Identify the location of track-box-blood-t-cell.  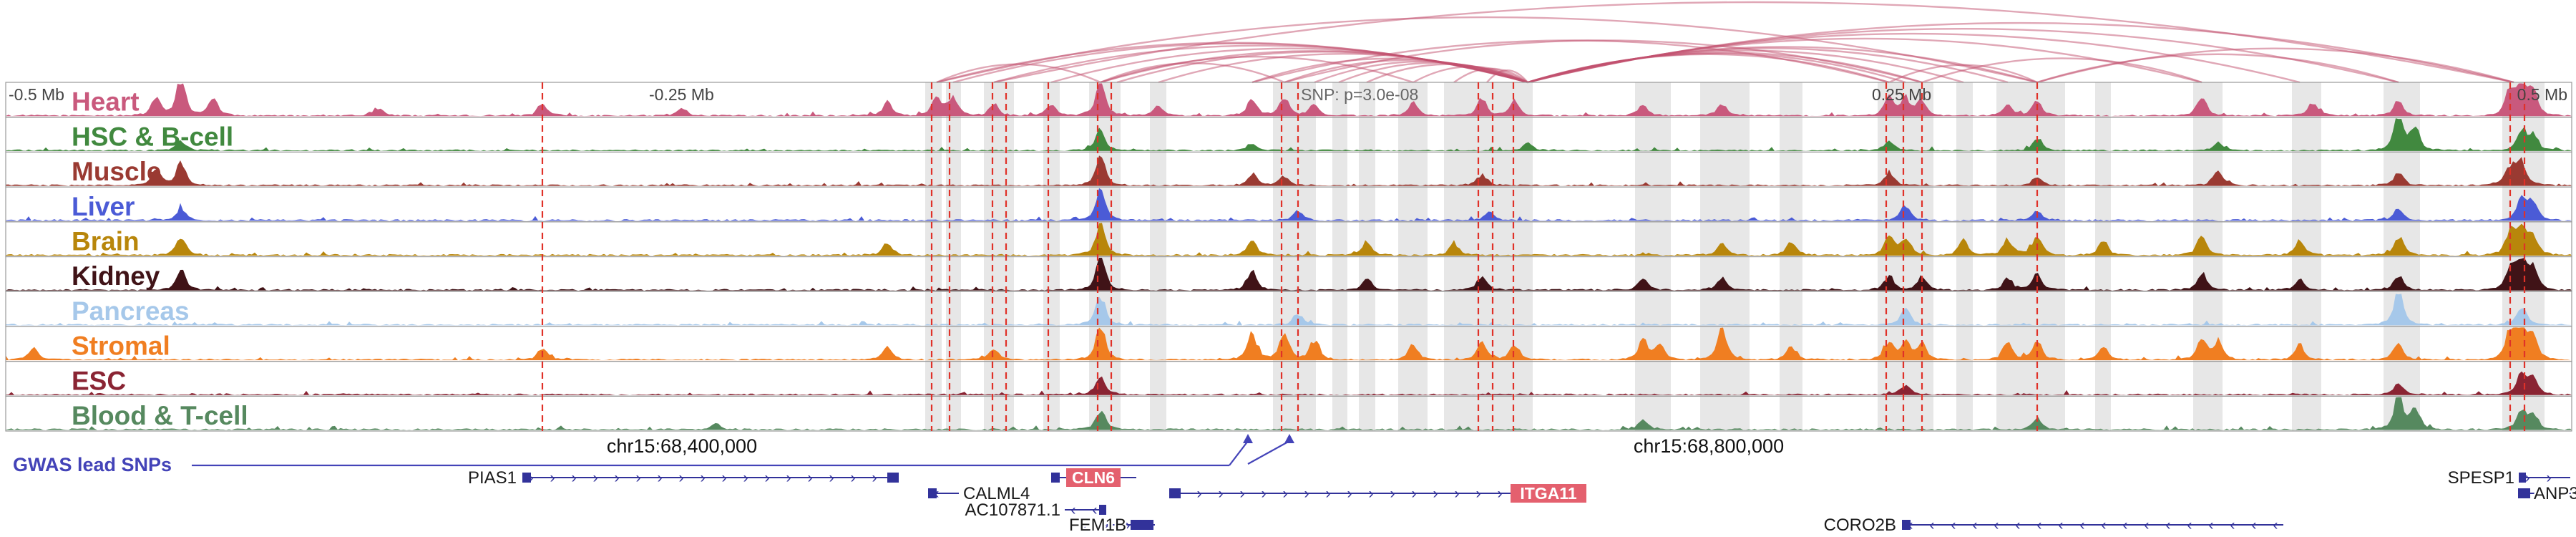
(1288, 413).